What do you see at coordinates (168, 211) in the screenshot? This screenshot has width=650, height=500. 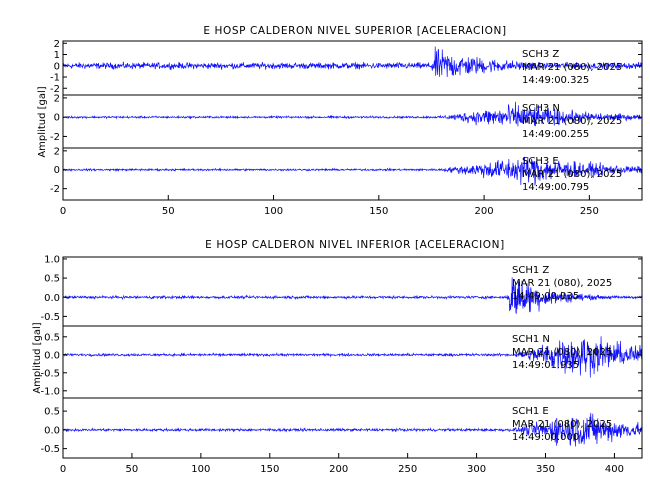 I see `chart0-x-tick-label: 50` at bounding box center [168, 211].